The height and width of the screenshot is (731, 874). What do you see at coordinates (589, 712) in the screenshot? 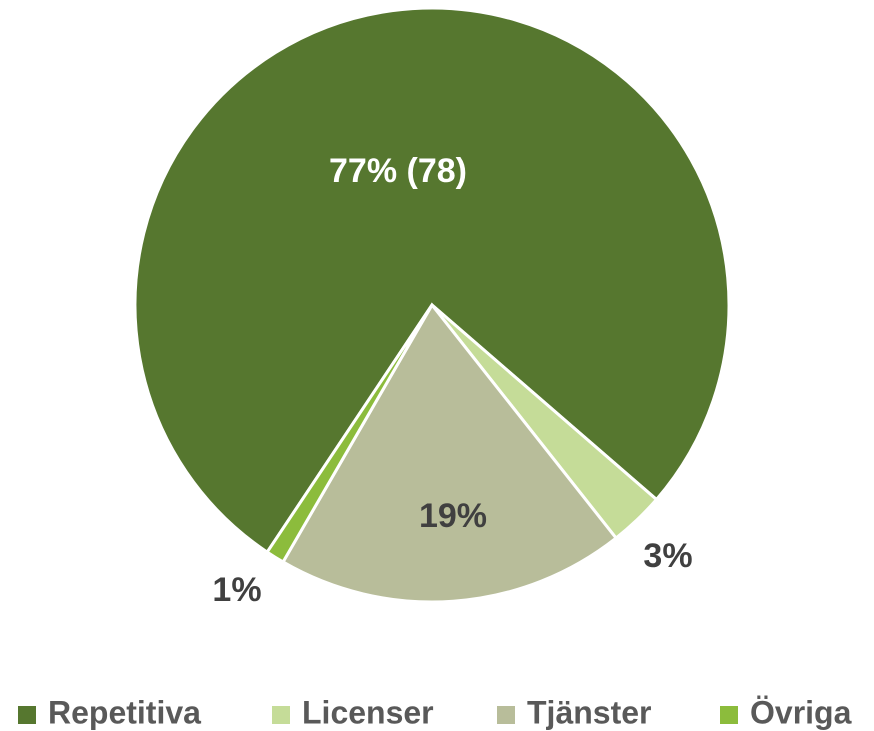
I see `legend-label: Tjänster` at bounding box center [589, 712].